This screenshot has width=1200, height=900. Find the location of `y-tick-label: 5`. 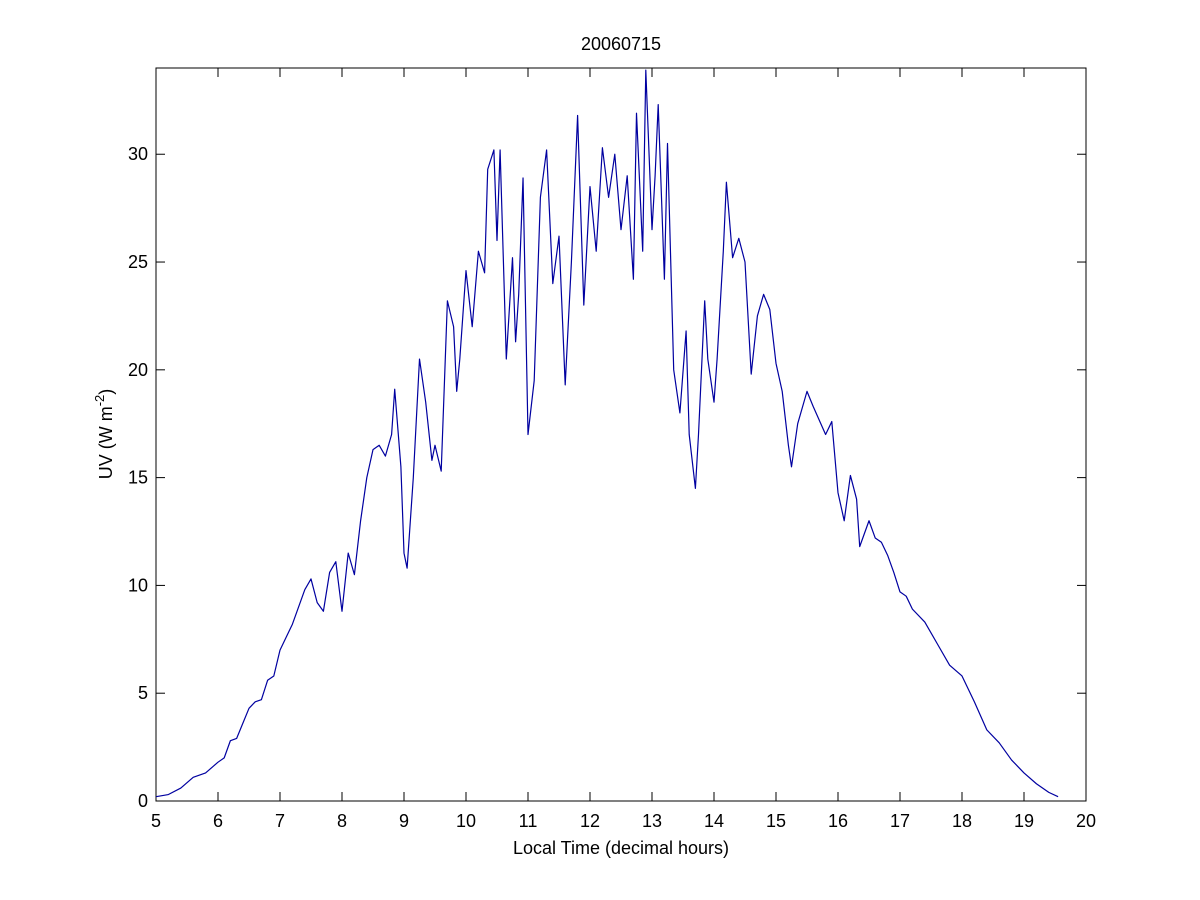

y-tick-label: 5 is located at coordinates (143, 693).